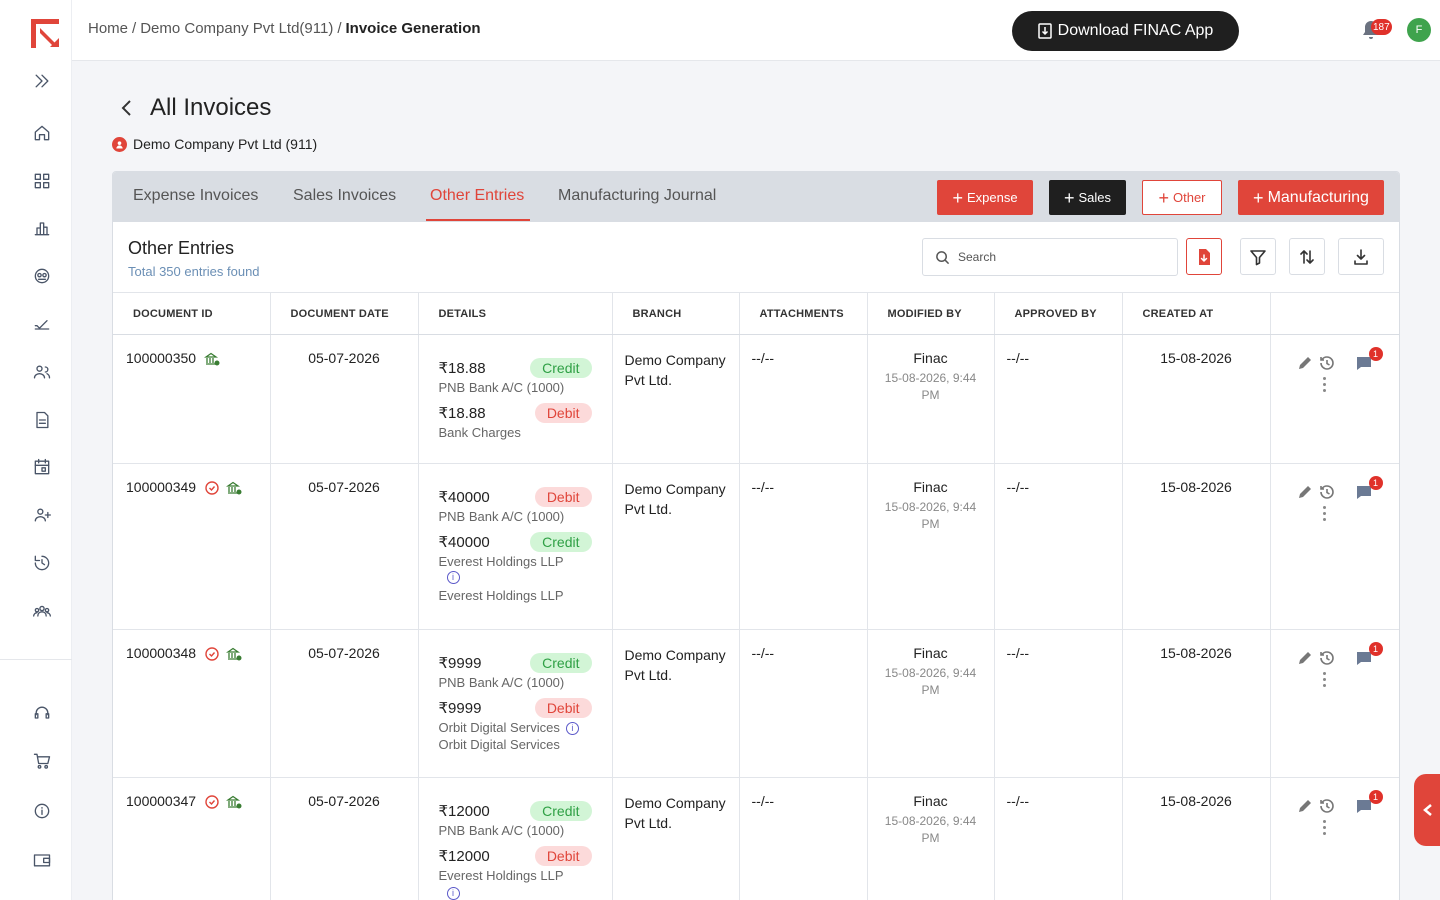  What do you see at coordinates (42, 761) in the screenshot?
I see `cart-icon` at bounding box center [42, 761].